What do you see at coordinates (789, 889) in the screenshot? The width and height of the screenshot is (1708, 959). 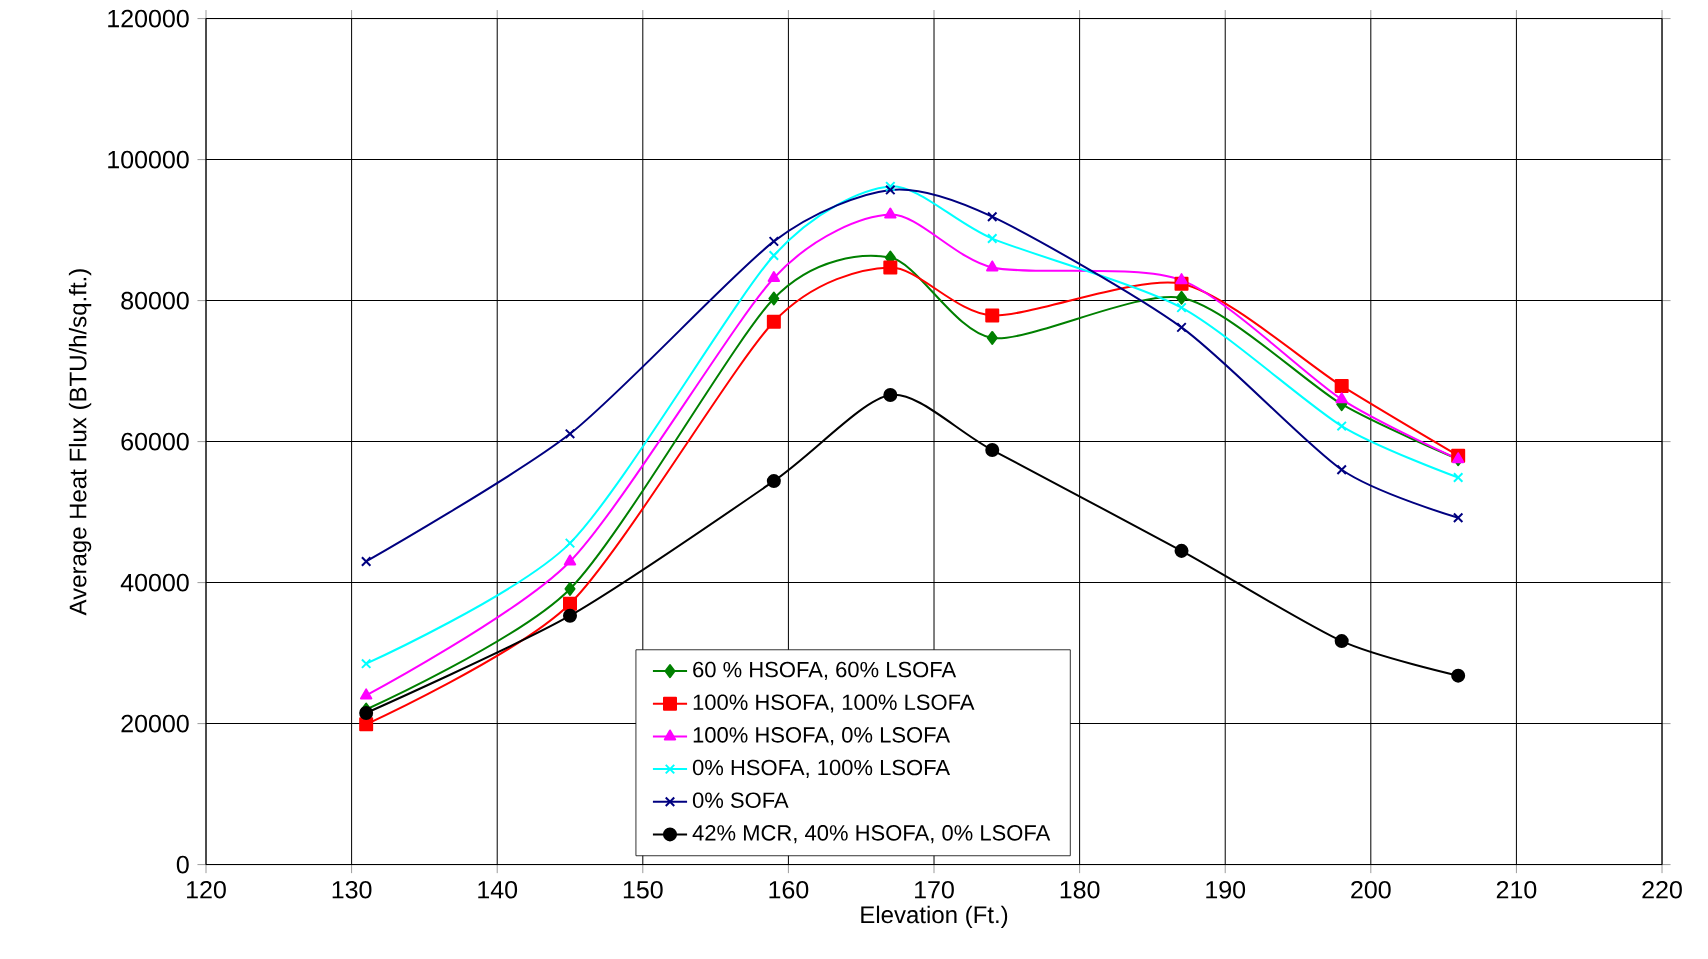 I see `x-tick-label: 160` at bounding box center [789, 889].